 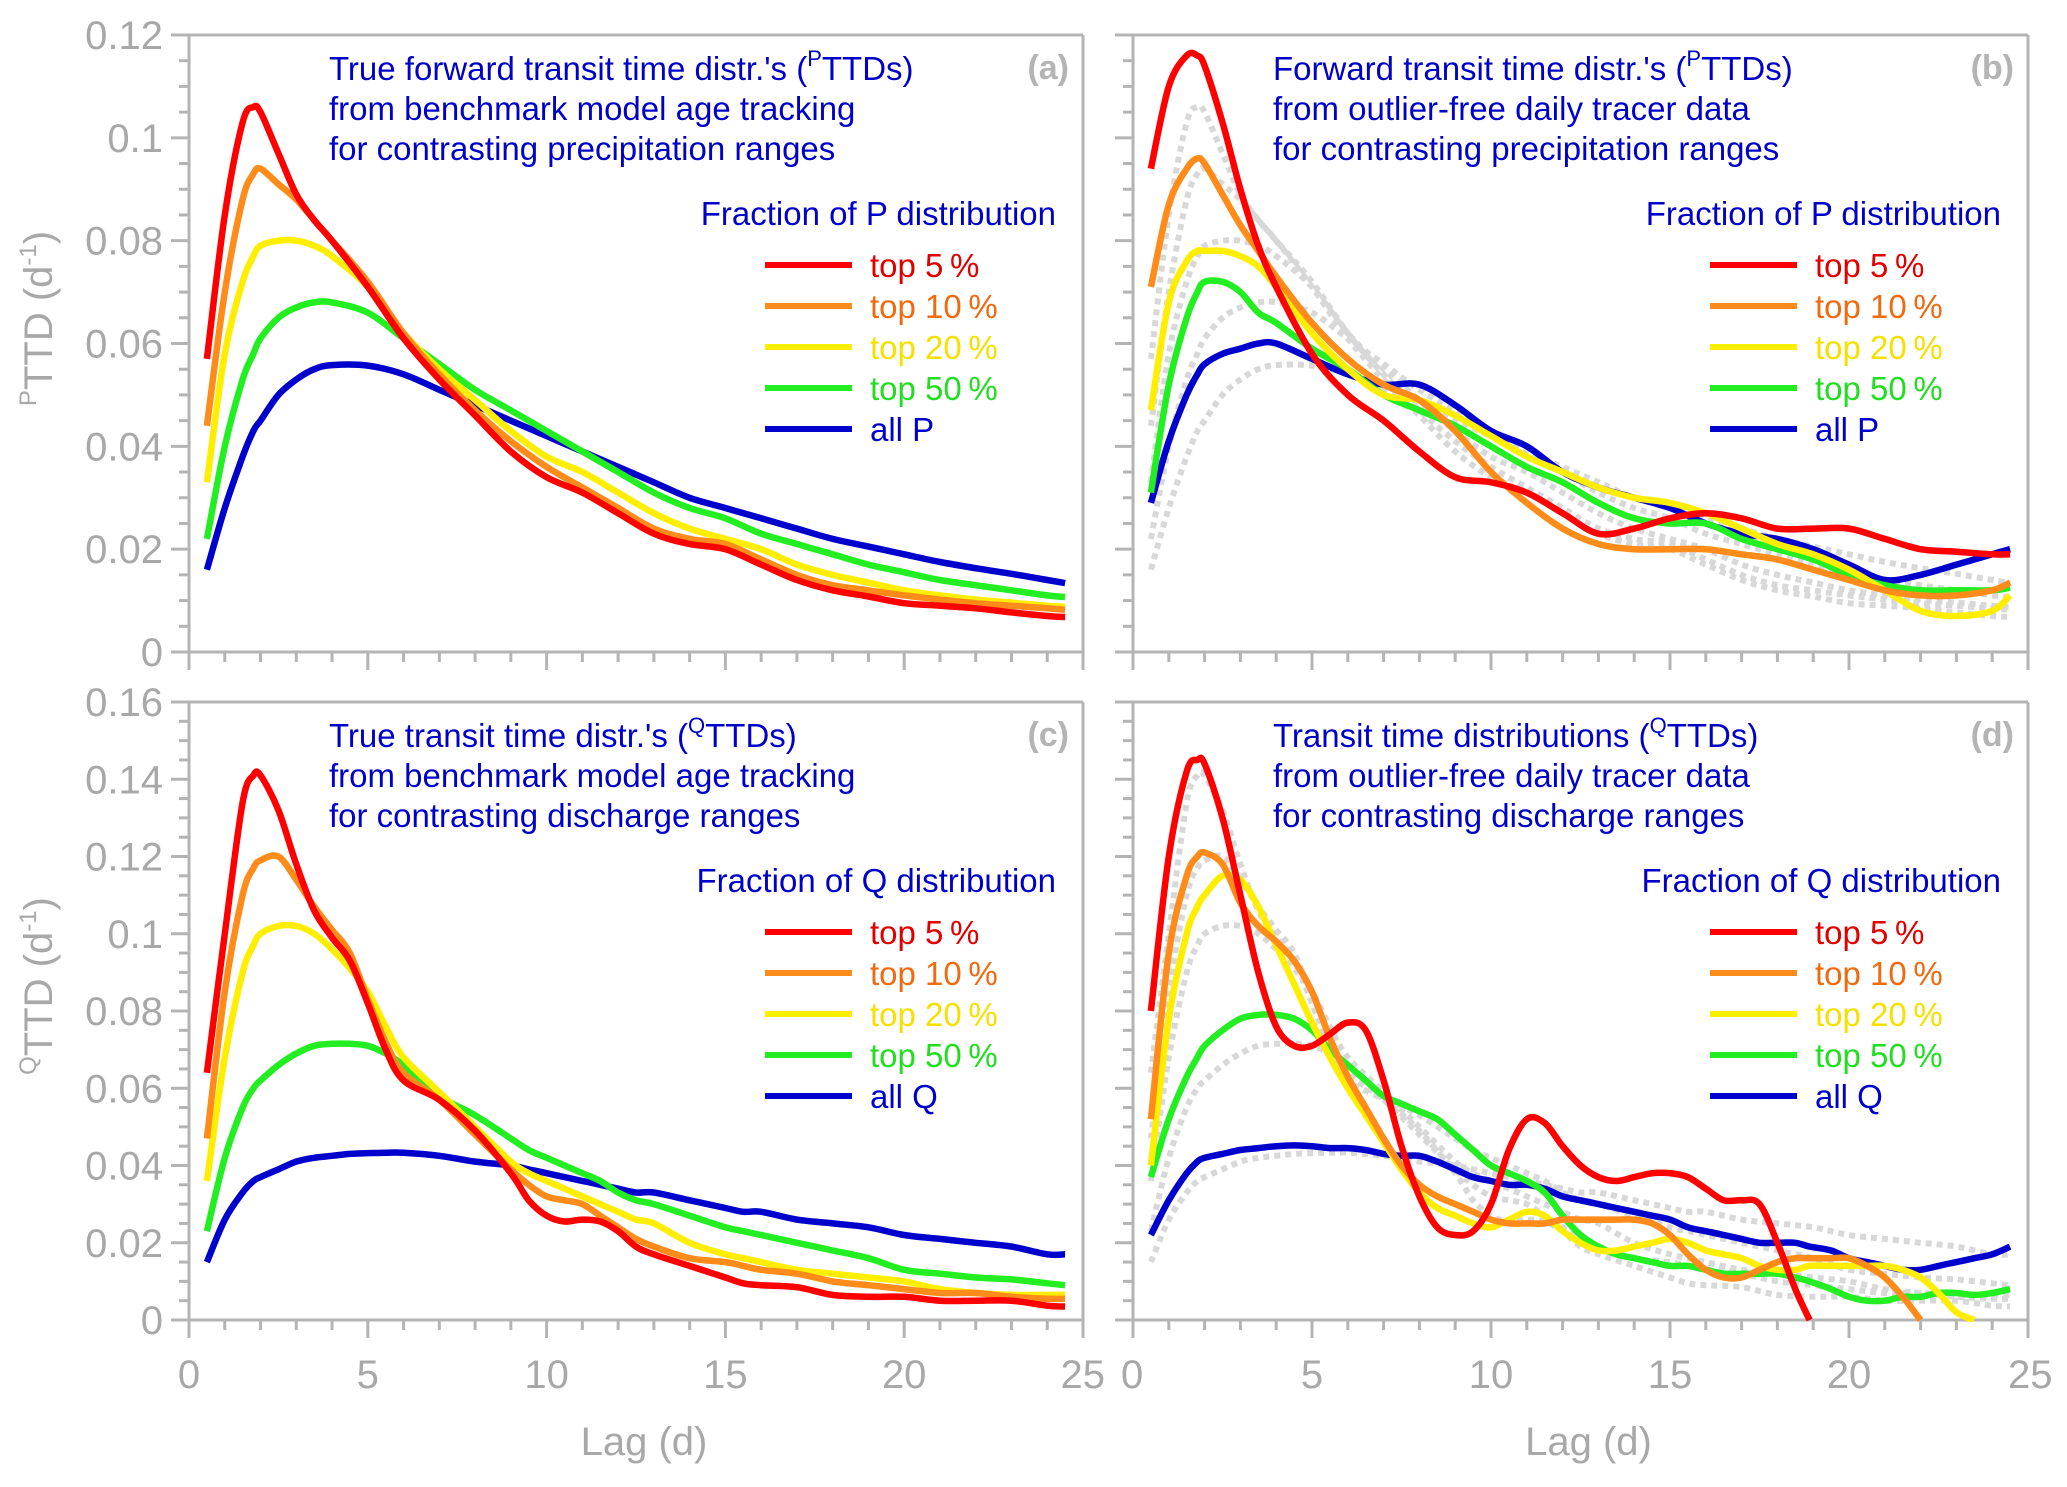 I want to click on y-tick-label: 0.04, so click(x=124, y=447).